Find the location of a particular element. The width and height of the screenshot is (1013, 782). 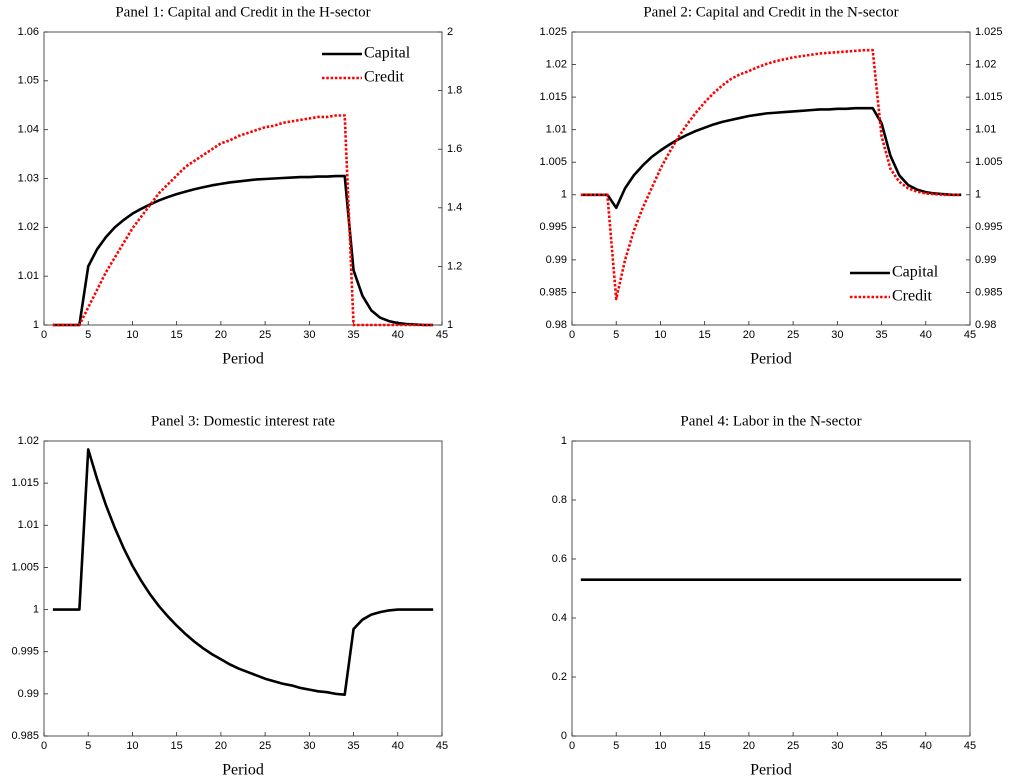

y-tick-label: 0.4 is located at coordinates (559, 618).